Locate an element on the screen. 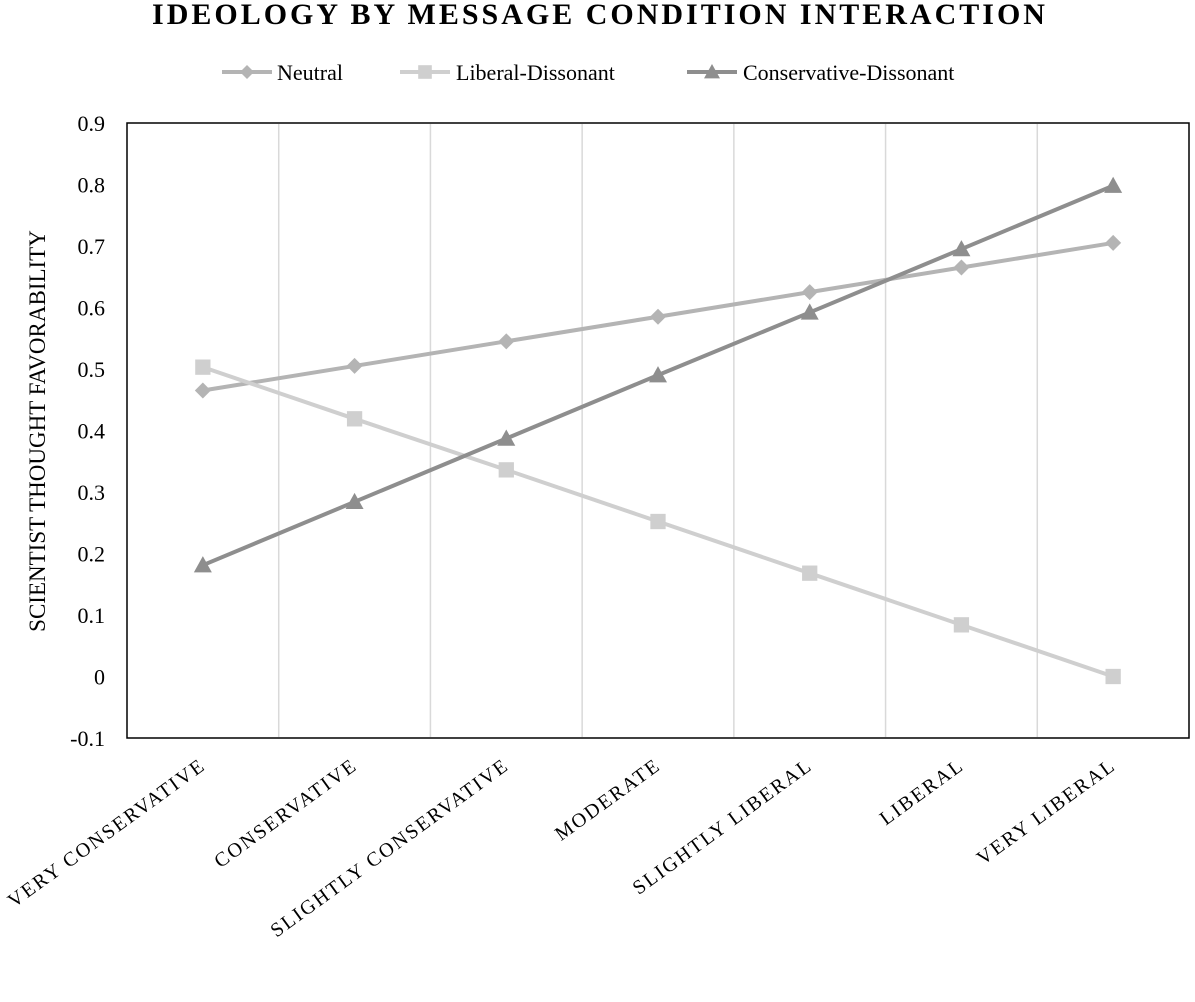  series-neutral is located at coordinates (658, 316).